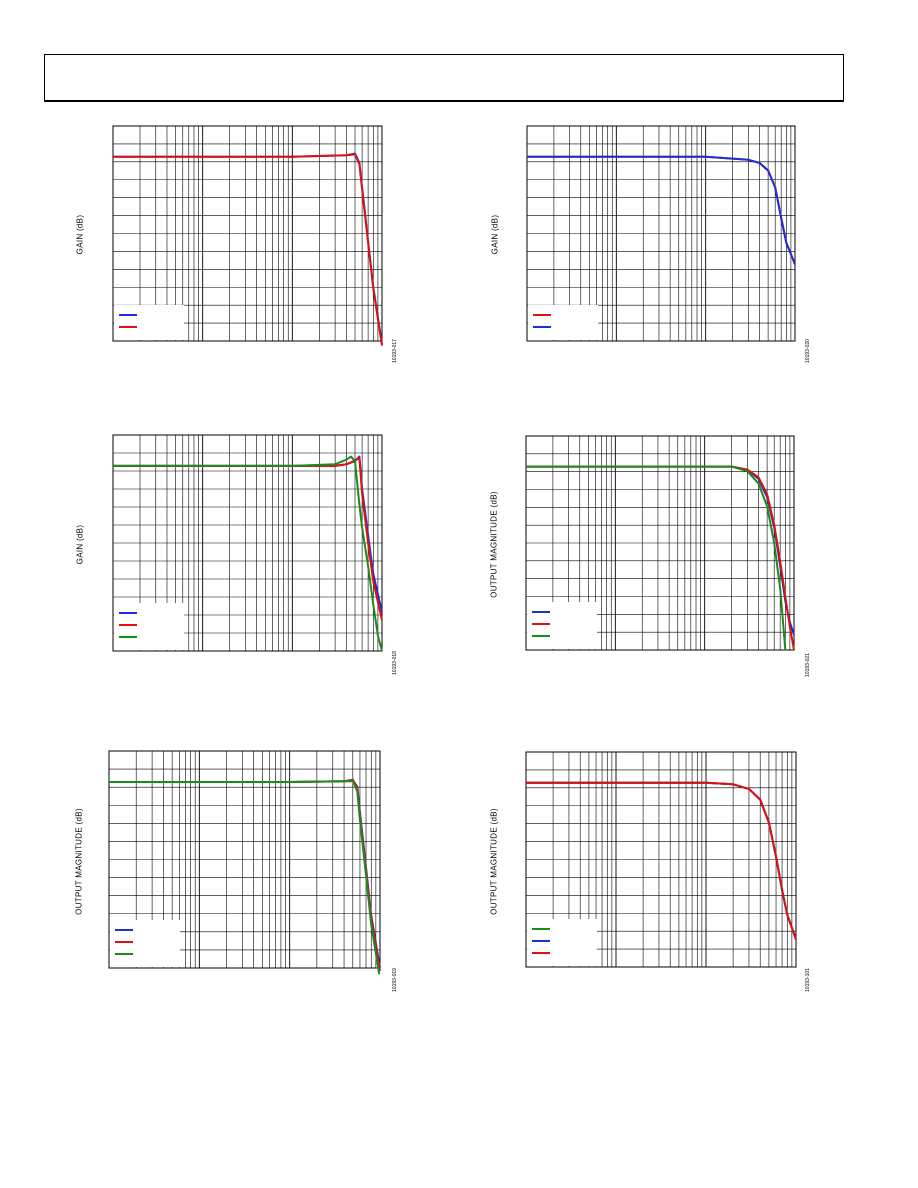  I want to click on chart-panel-6: OUTPUT MAGNITUDE (dB) 10193-101, so click(655, 877).